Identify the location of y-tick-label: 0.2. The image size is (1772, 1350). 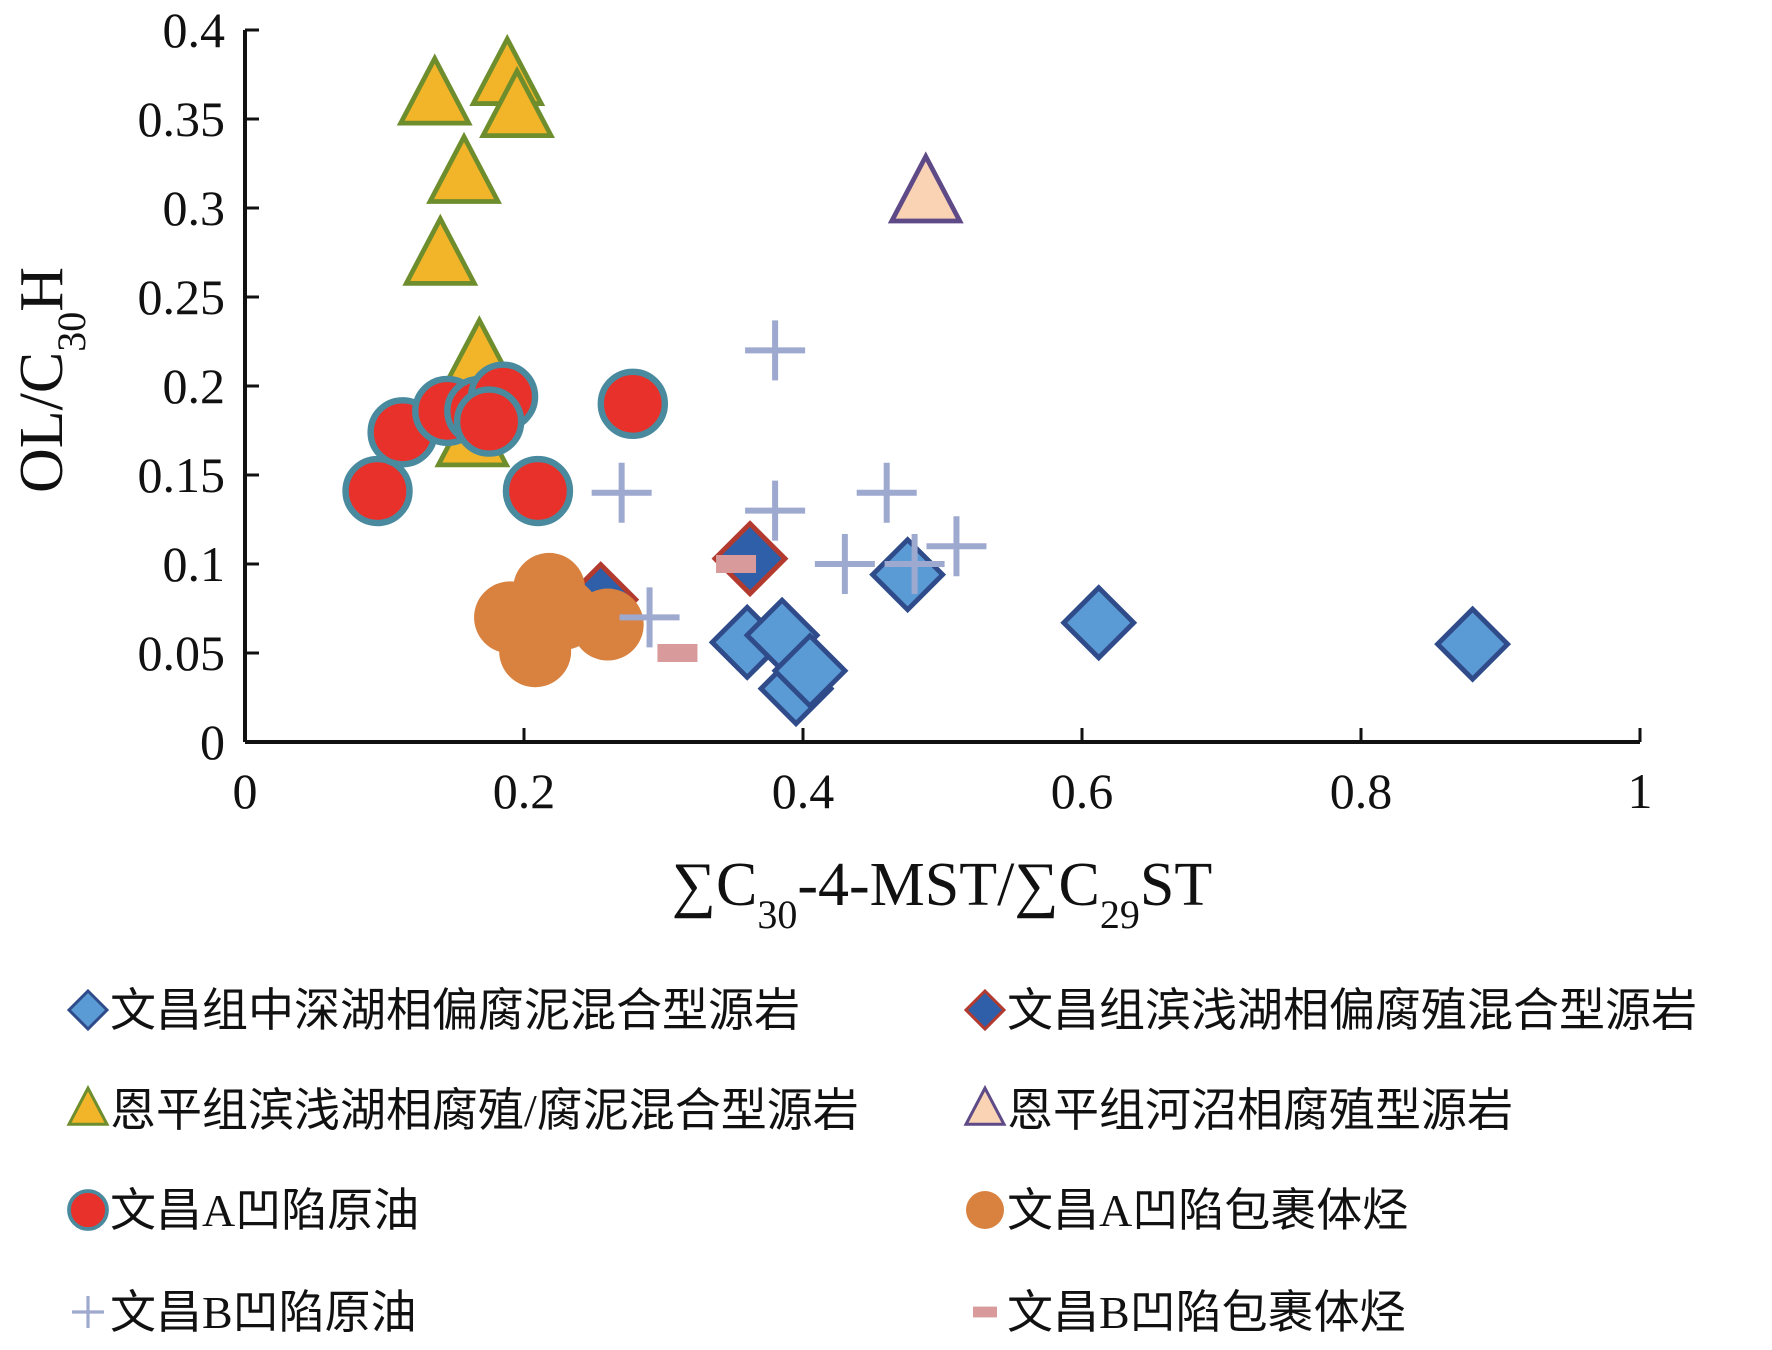
(194, 386).